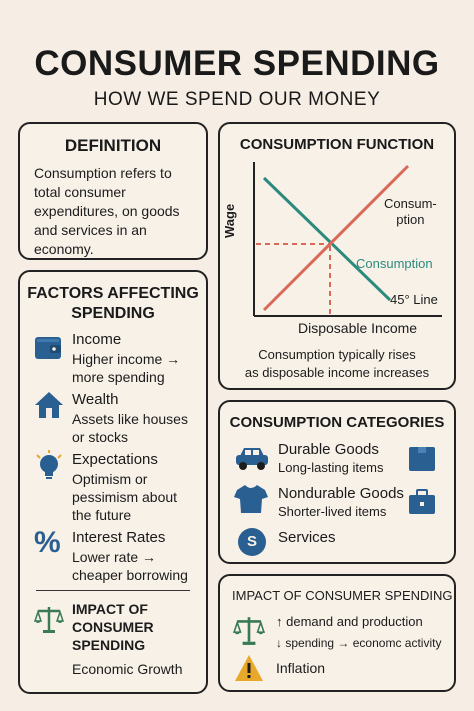 The width and height of the screenshot is (474, 711). Describe the element at coordinates (252, 459) in the screenshot. I see `car-icon` at that location.